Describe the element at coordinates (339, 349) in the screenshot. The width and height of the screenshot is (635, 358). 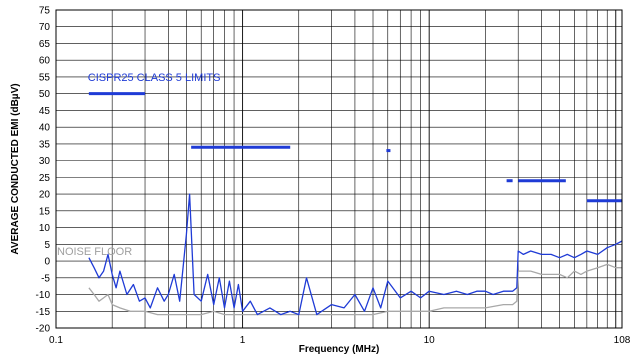
I see `x-axis-label: Frequency (MHz)` at that location.